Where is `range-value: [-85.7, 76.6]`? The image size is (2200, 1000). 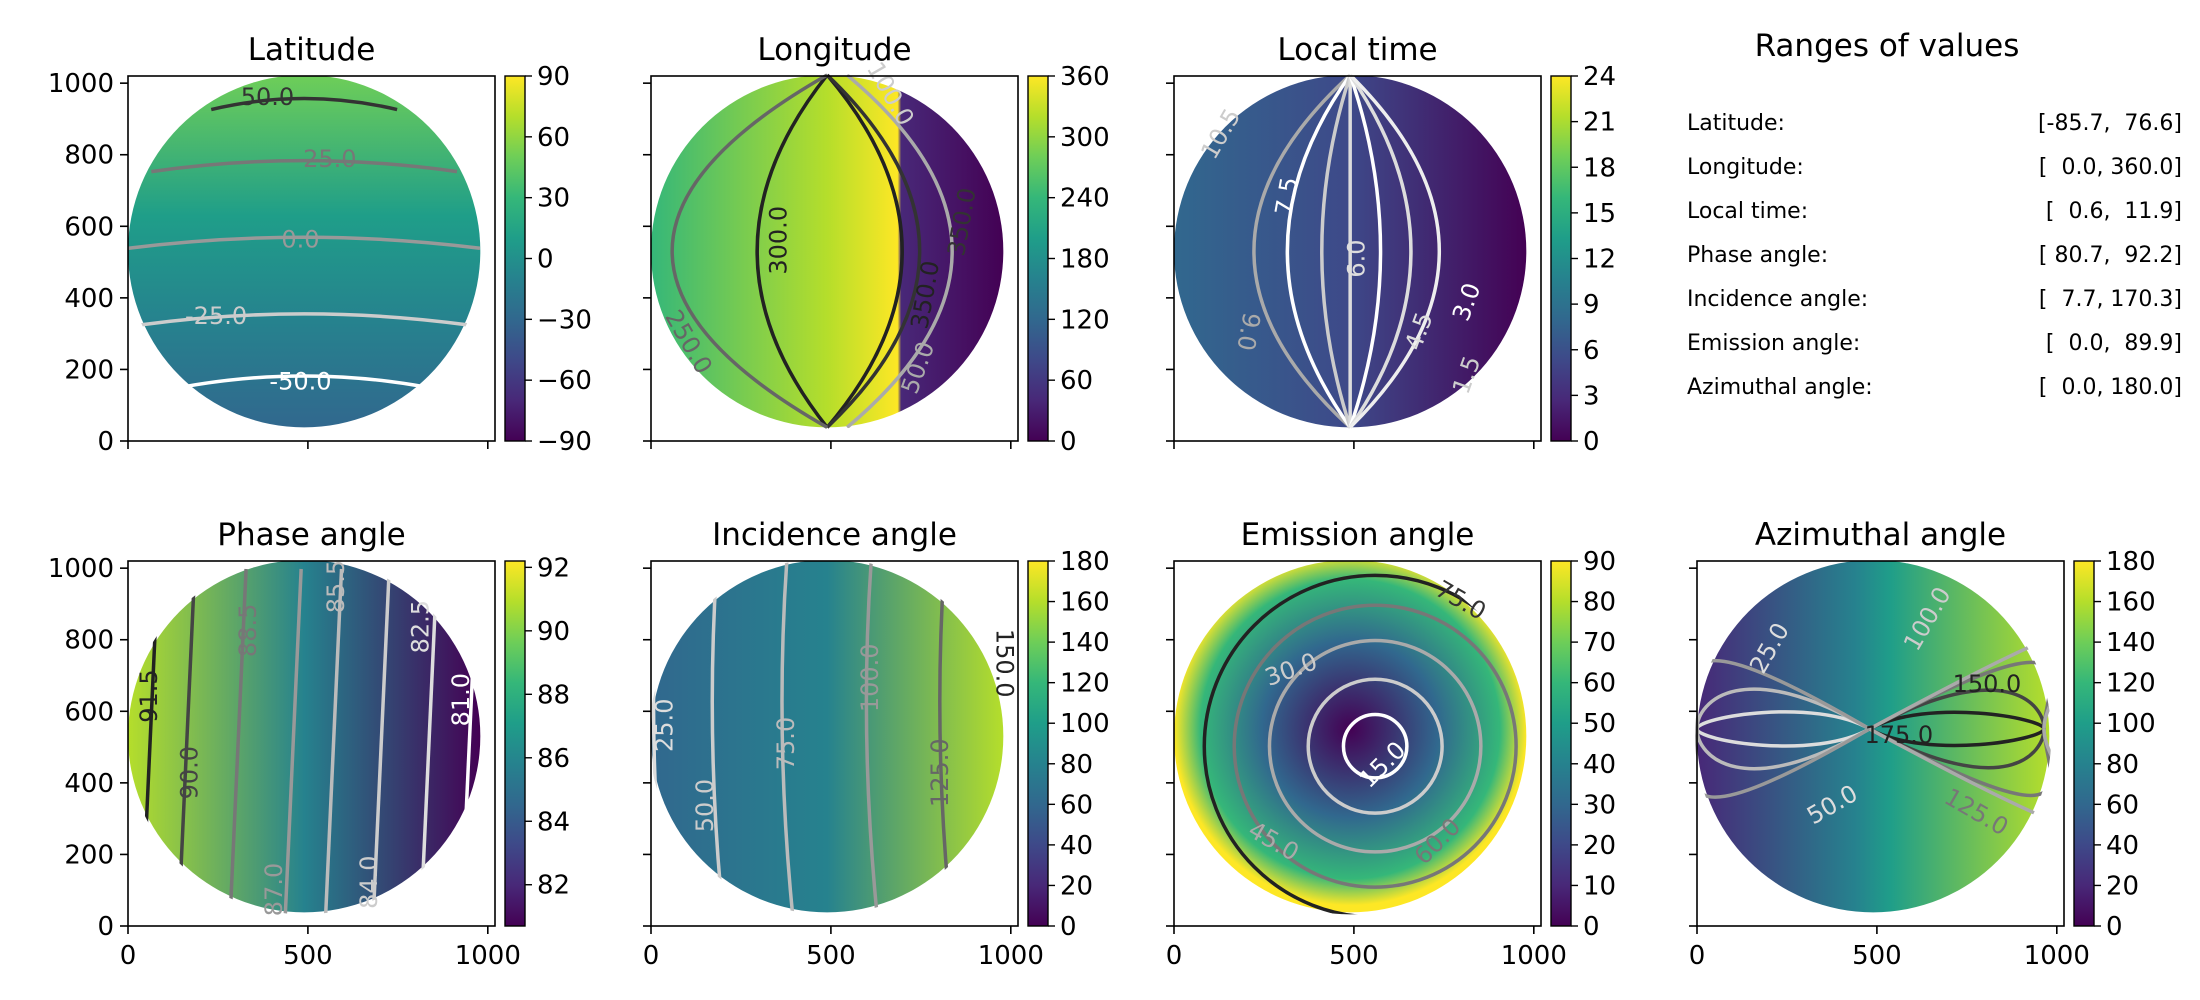
range-value: [-85.7, 76.6] is located at coordinates (2110, 123).